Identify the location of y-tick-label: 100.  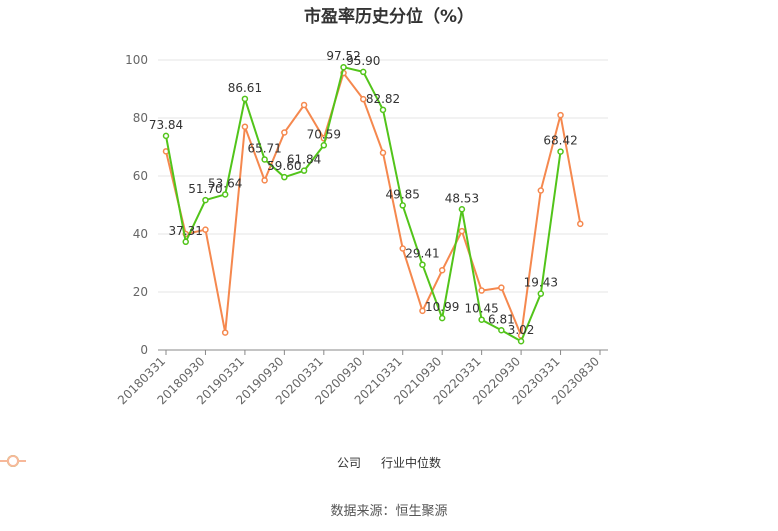
(136, 60).